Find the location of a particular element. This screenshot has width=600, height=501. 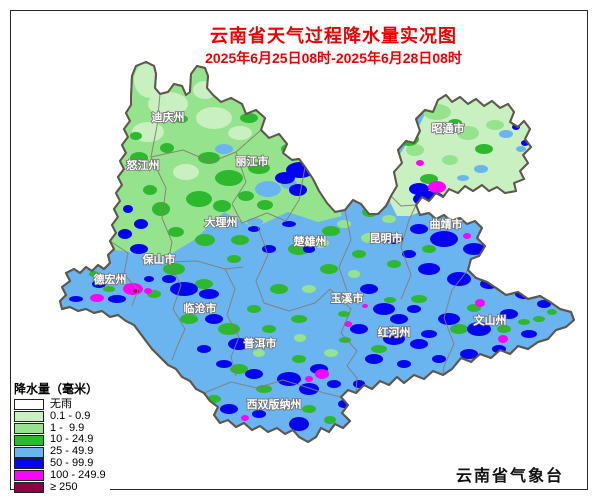

legend-row: 25 - 49.9 is located at coordinates (60, 451).